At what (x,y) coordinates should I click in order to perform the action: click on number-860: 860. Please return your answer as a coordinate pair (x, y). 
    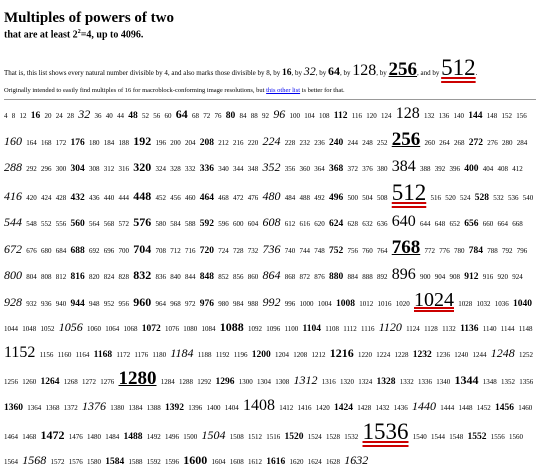
    Looking at the image, I should click on (253, 277).